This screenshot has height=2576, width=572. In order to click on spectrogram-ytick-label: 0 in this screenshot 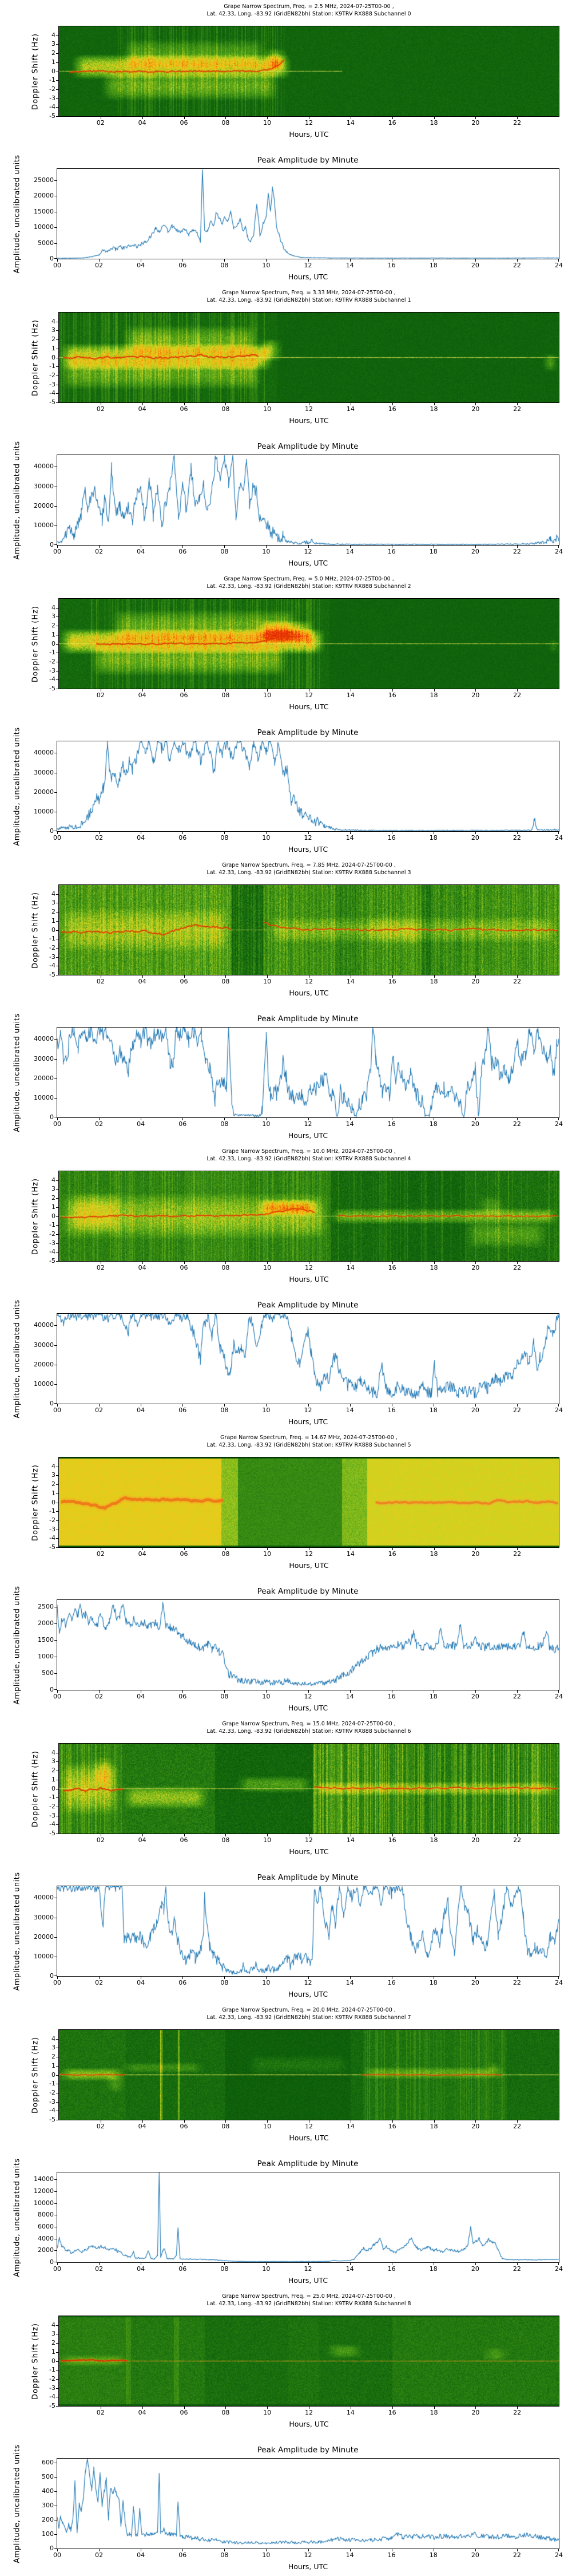, I will do `click(53, 1788)`.